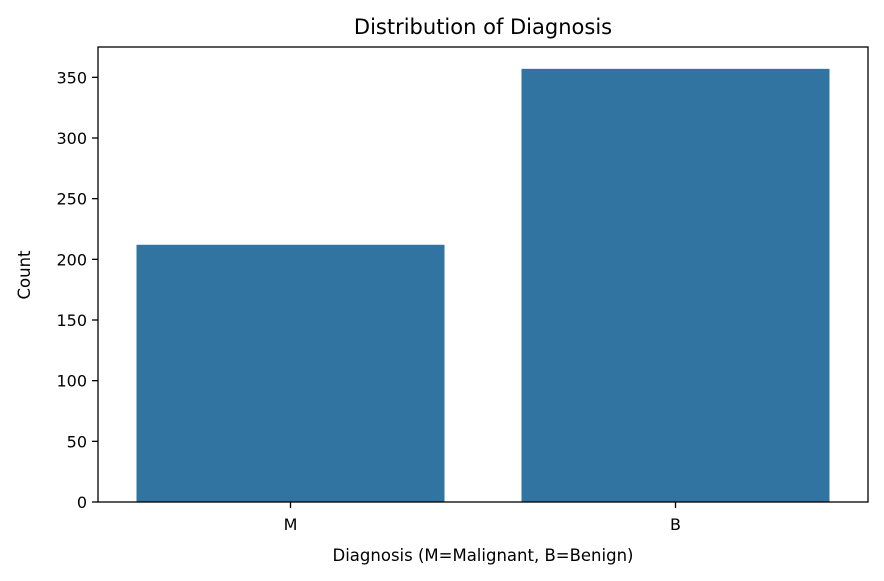  What do you see at coordinates (483, 555) in the screenshot?
I see `x-axis-label: Diagnosis (M=Malignant, B=Benign)` at bounding box center [483, 555].